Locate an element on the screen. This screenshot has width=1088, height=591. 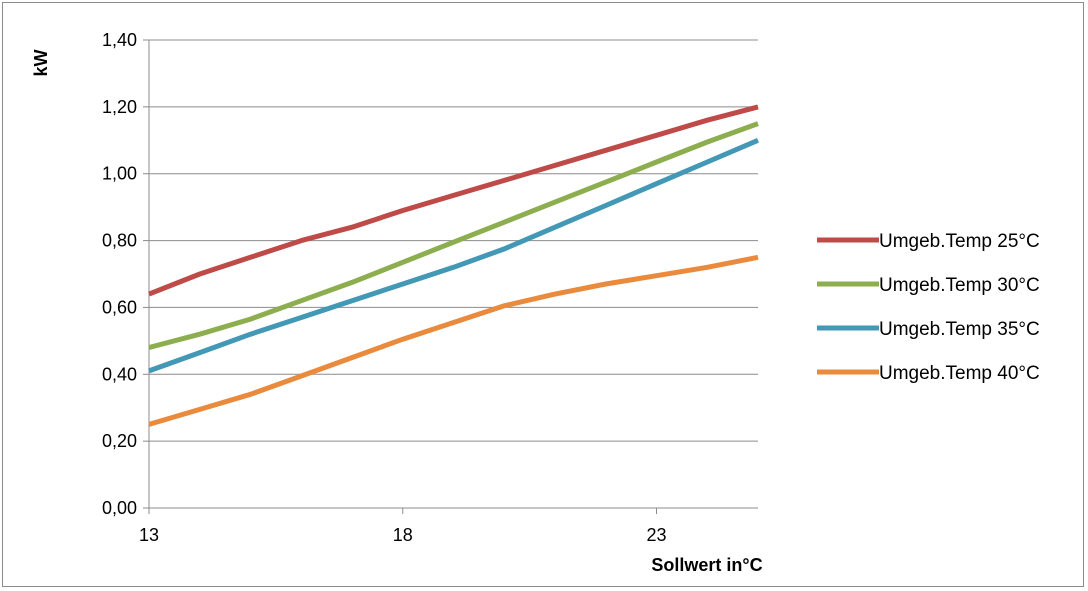
legend-label-3: Umgeb.Temp 35°C is located at coordinates (959, 329).